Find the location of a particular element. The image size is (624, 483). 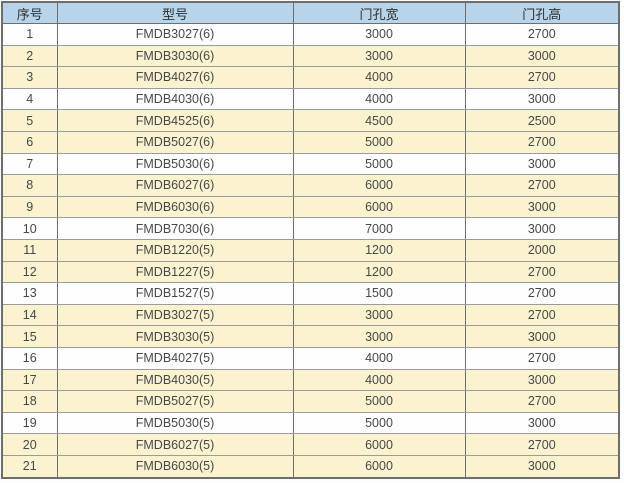

table-row: 11 FMDB1220(5) 1200 2000 is located at coordinates (310, 250).